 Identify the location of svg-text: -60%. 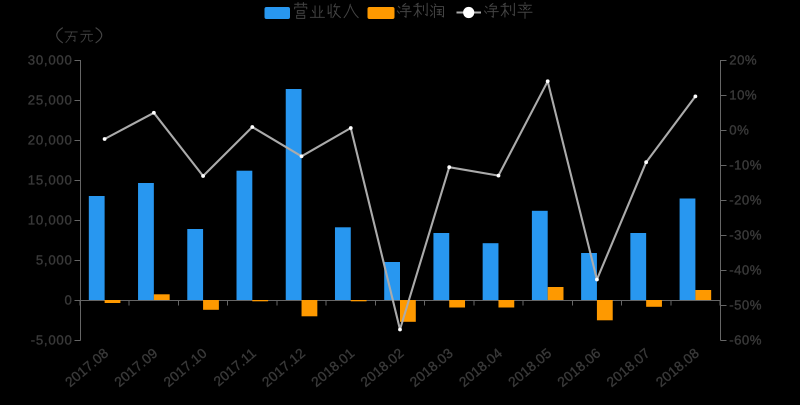
(745, 339).